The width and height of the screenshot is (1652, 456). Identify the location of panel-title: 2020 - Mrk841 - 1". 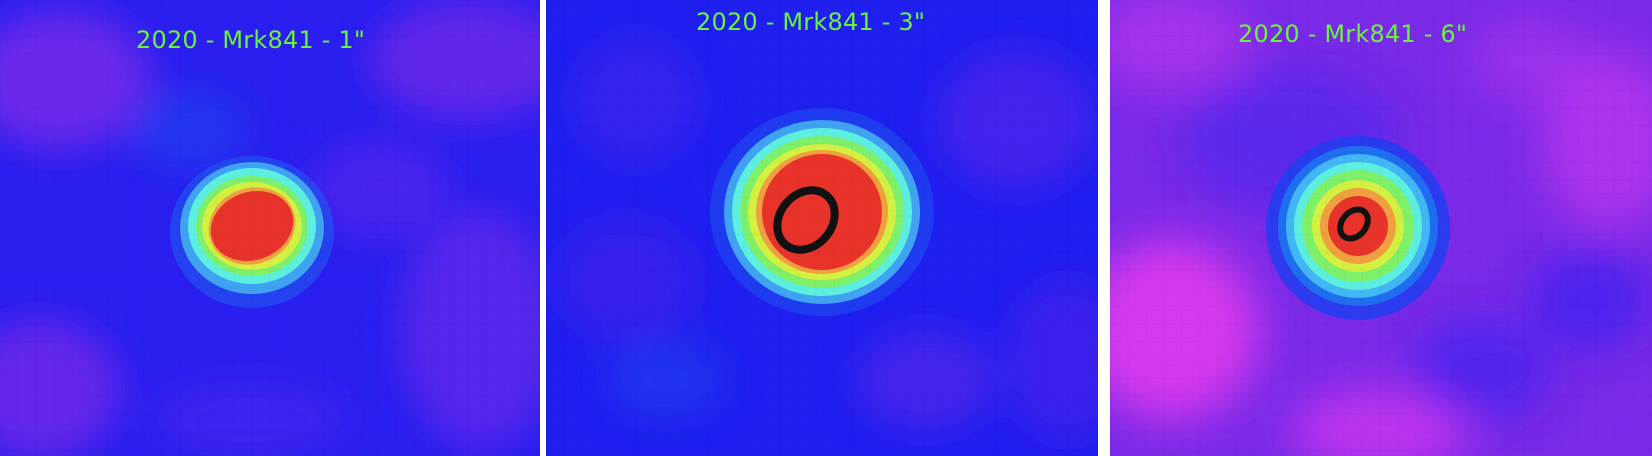
(251, 40).